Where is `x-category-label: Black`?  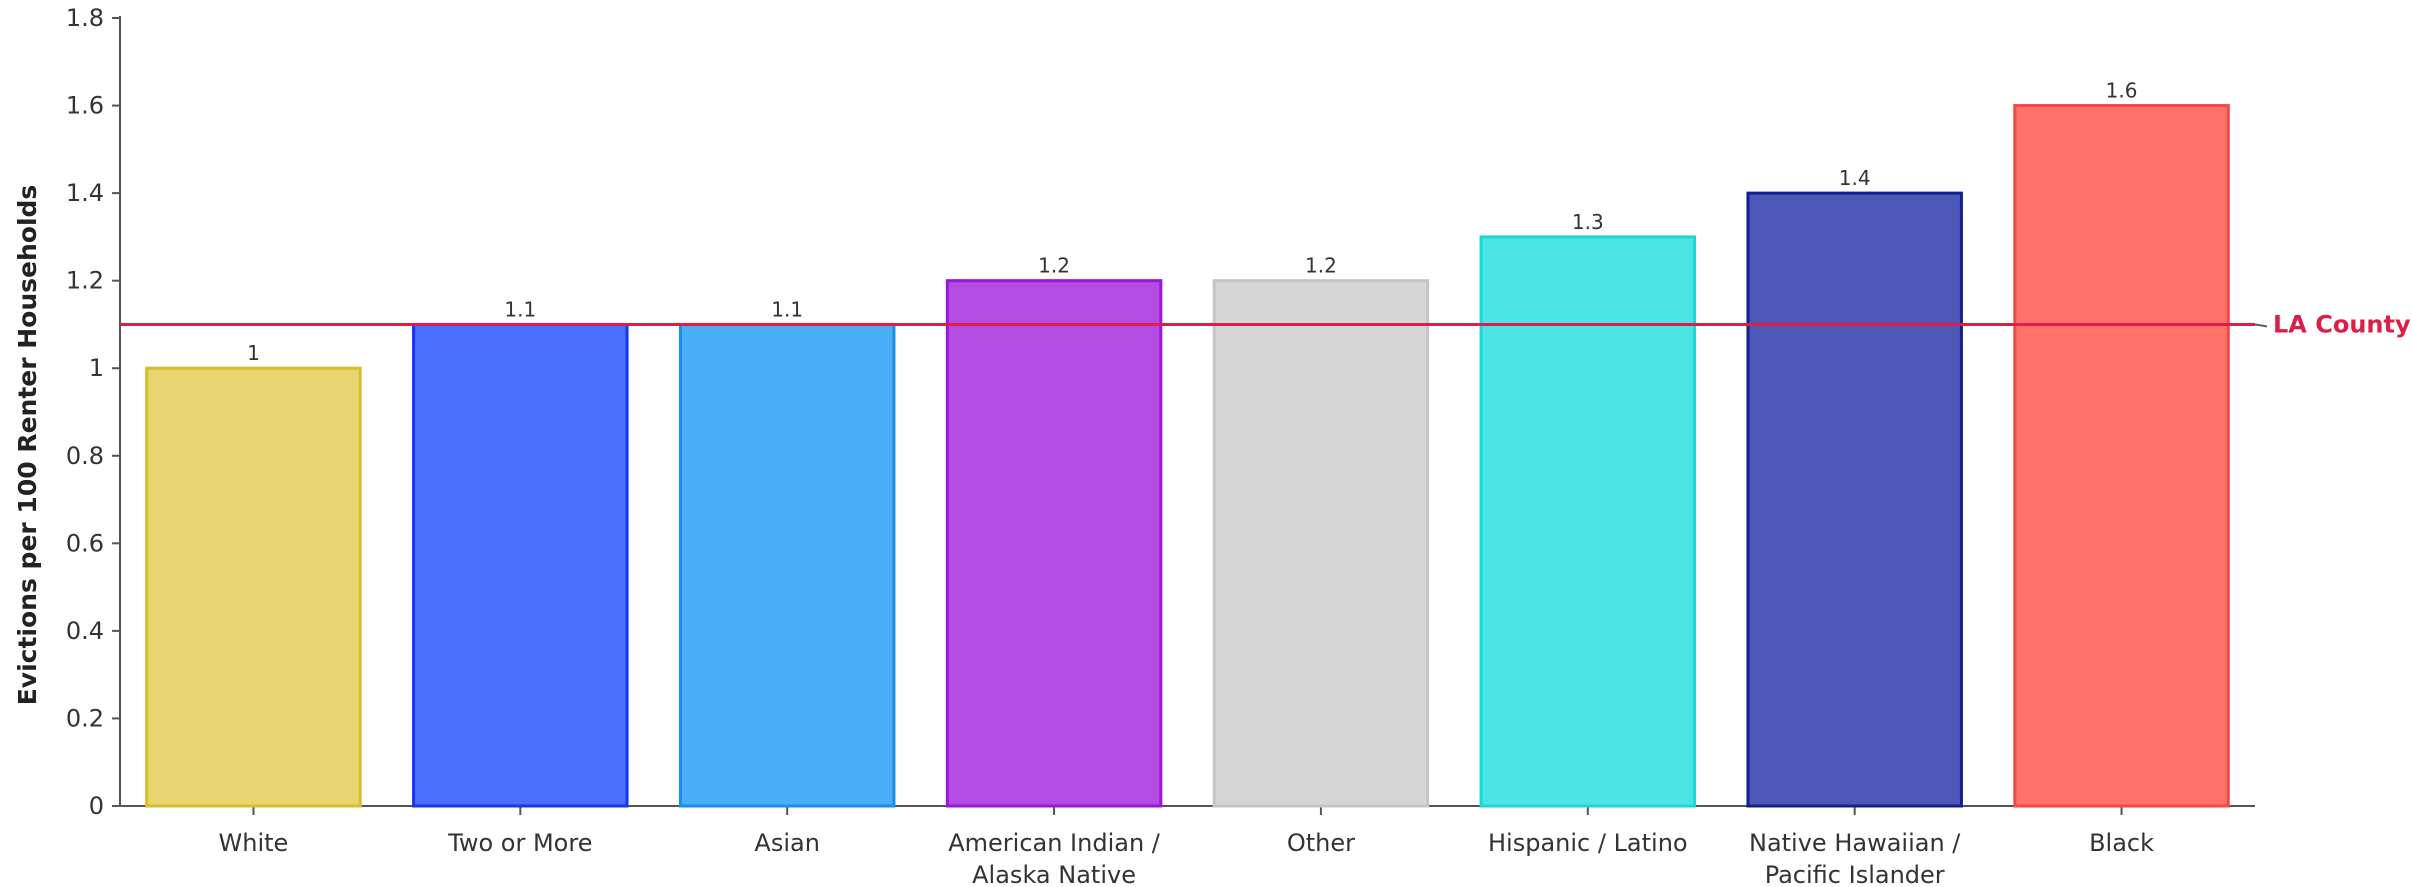
x-category-label: Black is located at coordinates (2121, 843).